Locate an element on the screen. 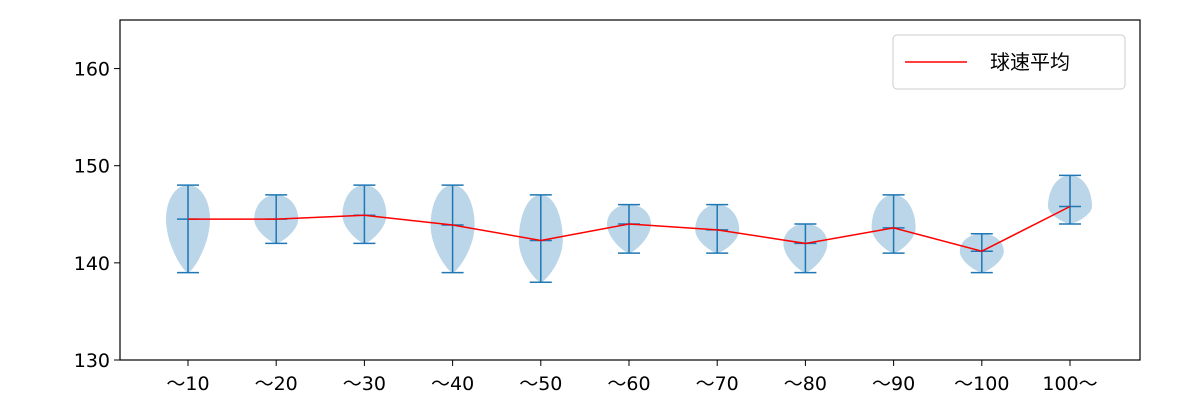 The height and width of the screenshot is (400, 1200). y-tick-label: 160 is located at coordinates (92, 70).